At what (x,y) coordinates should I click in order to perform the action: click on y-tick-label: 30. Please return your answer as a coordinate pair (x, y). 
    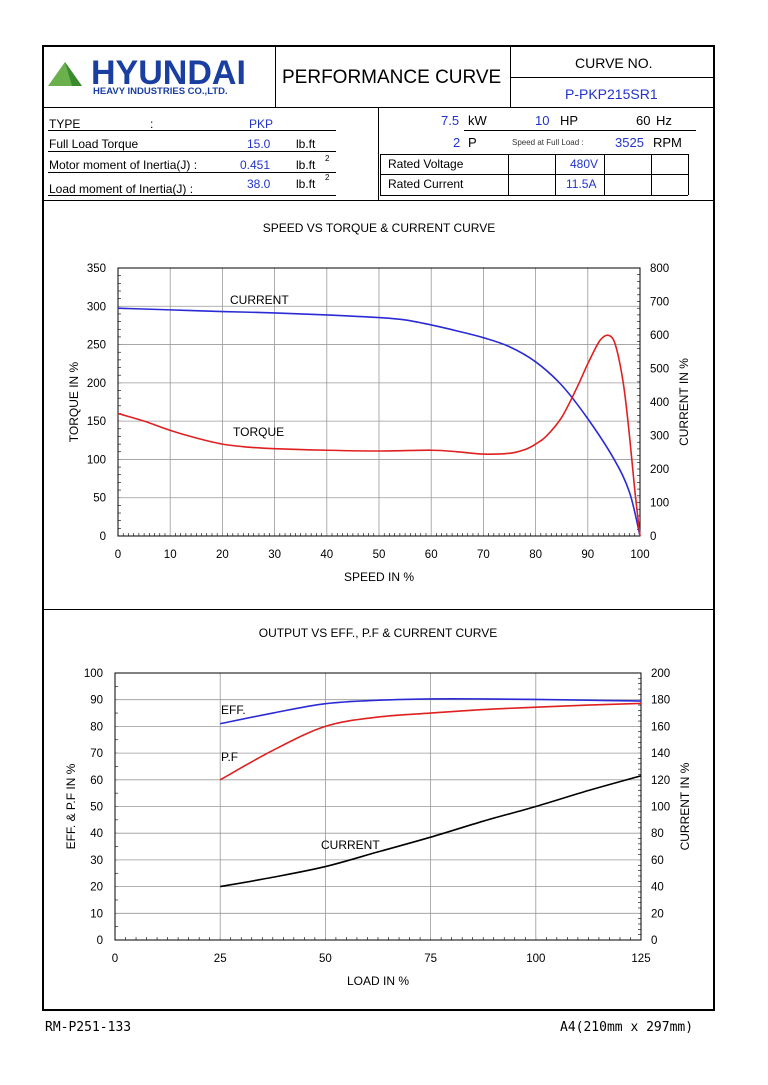
    Looking at the image, I should click on (96, 861).